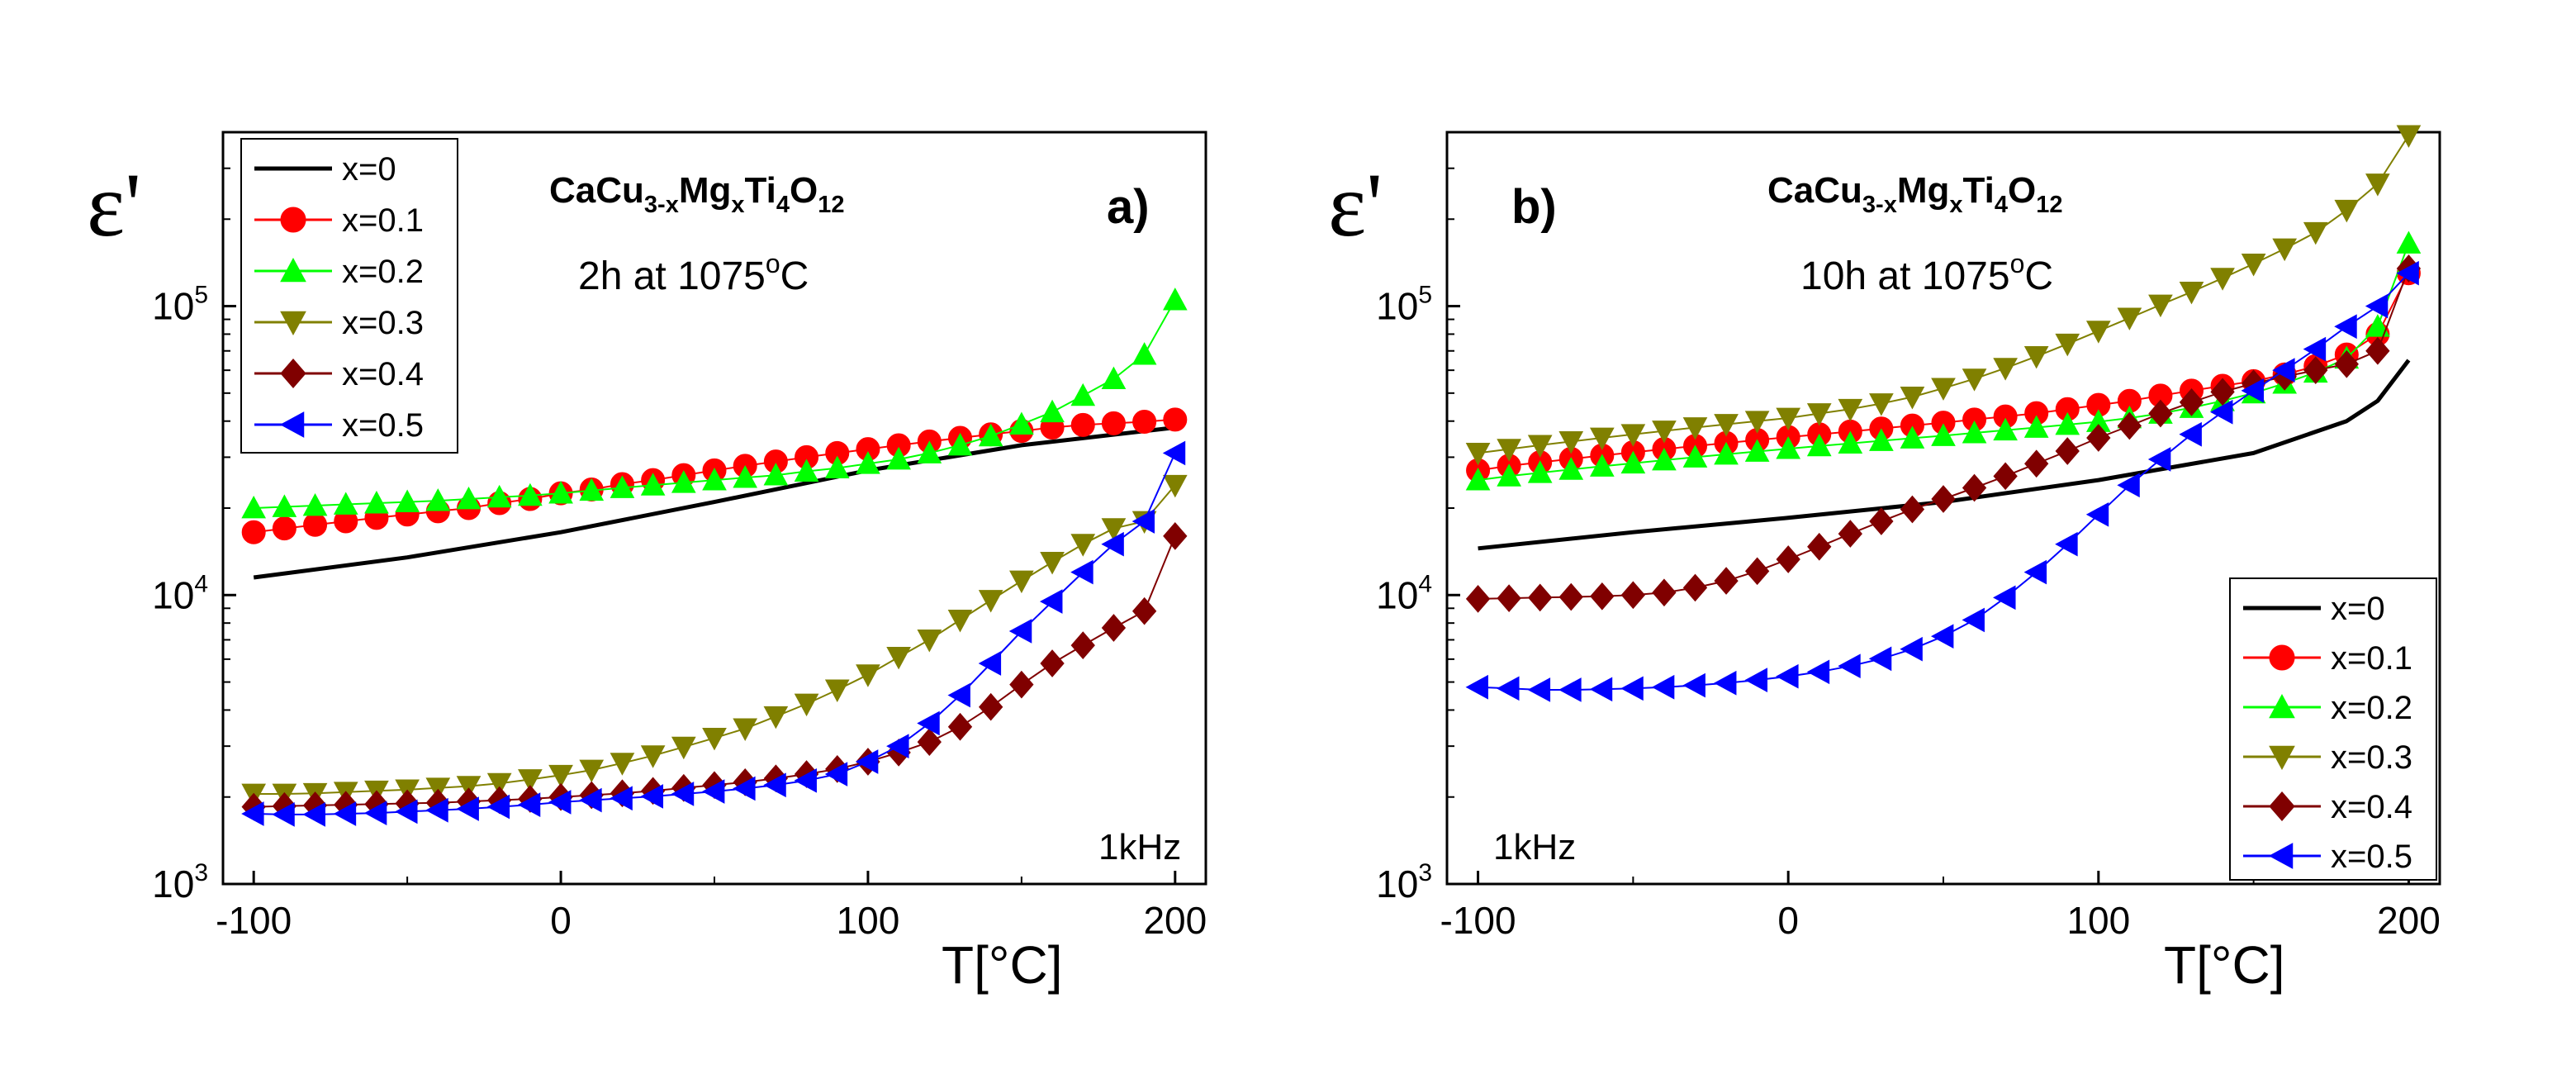 The image size is (2576, 1074). Describe the element at coordinates (254, 920) in the screenshot. I see `x-tick-label: -100` at that location.